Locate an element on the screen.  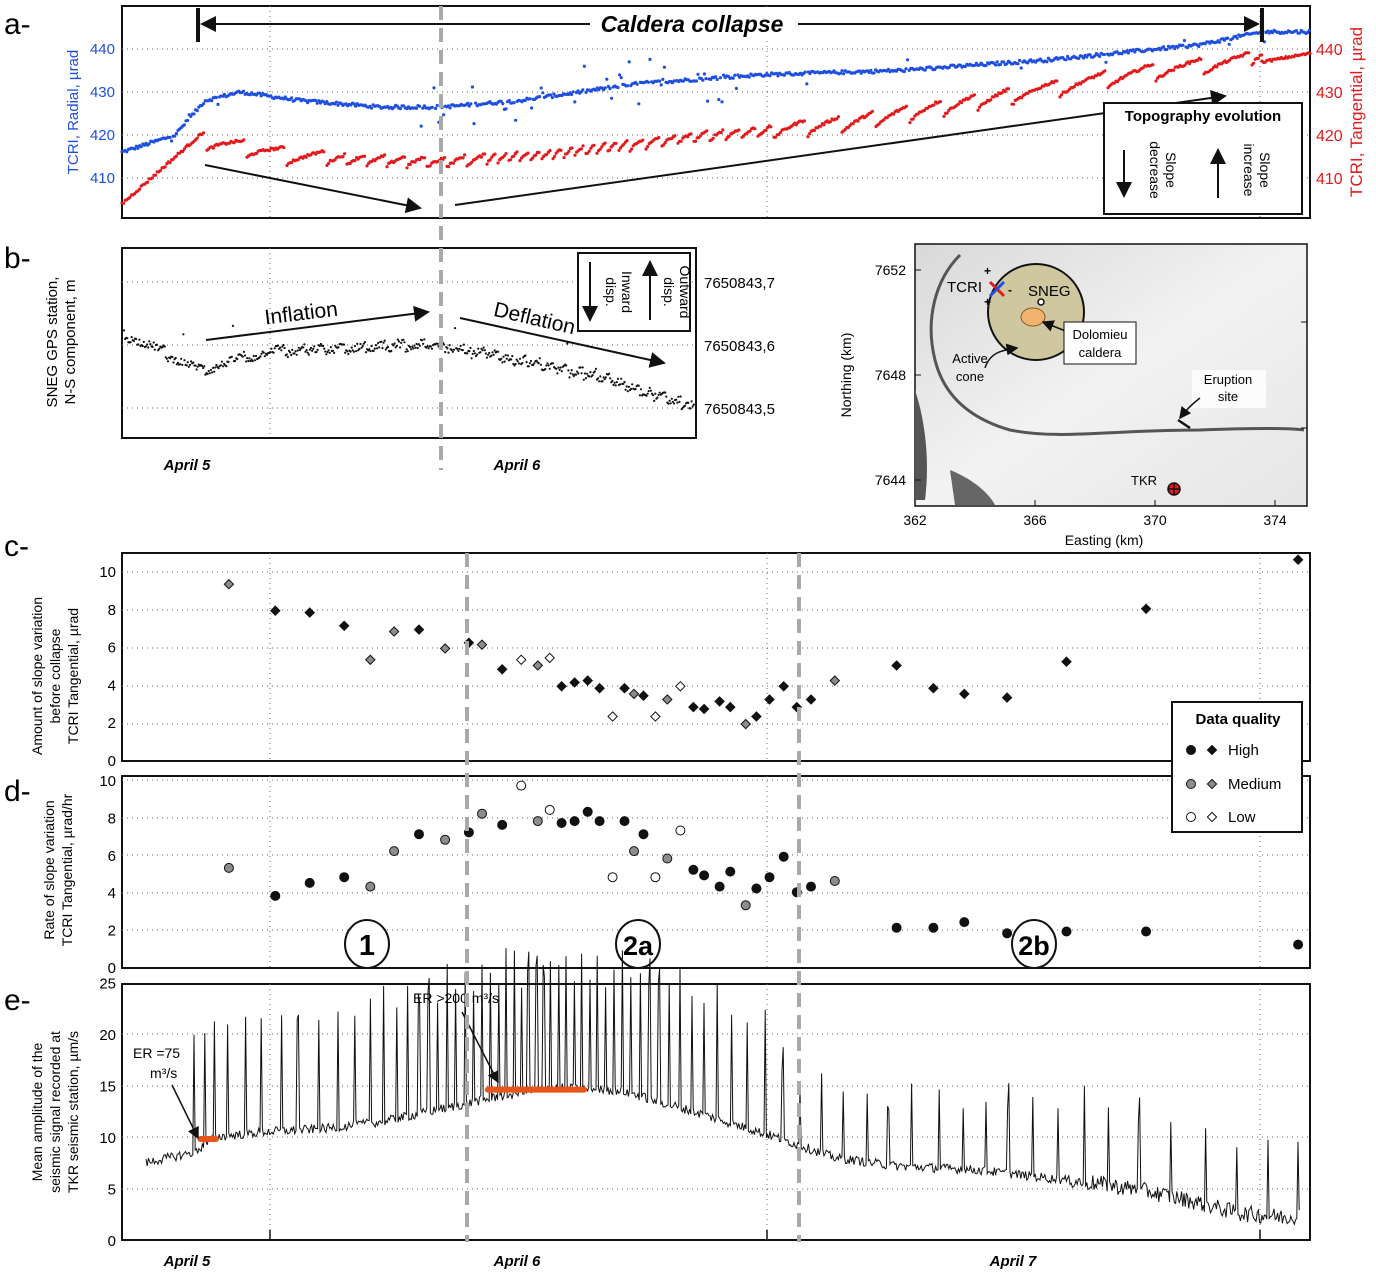
panel-a-ylabel-left: TCRI, Radial, µrad is located at coordinates (73, 112).